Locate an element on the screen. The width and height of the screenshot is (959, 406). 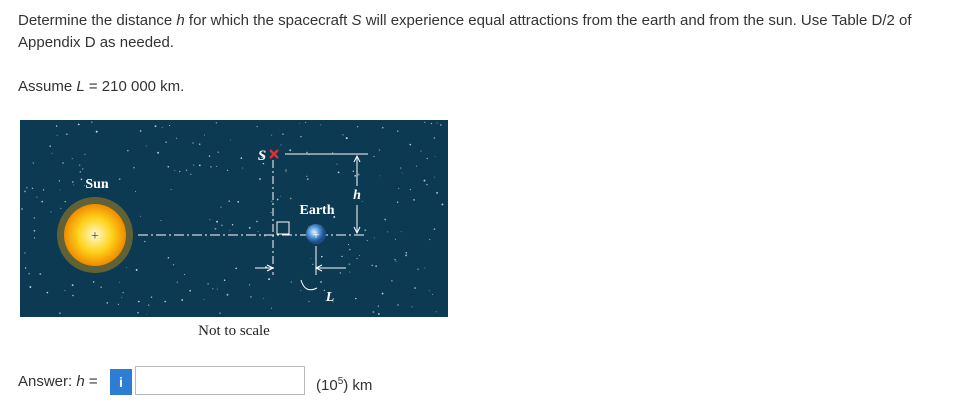
text: h is located at coordinates (180, 20).